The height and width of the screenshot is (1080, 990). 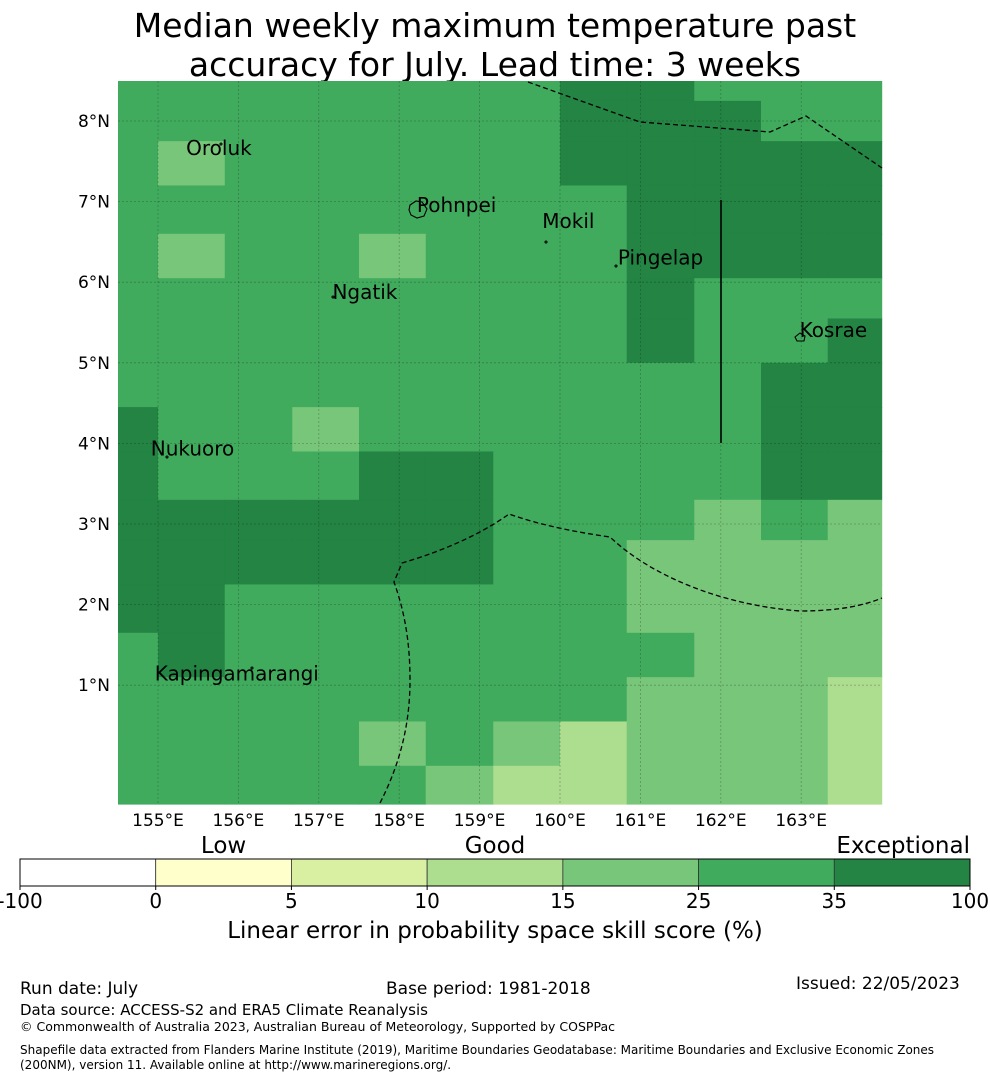 I want to click on colorbar, so click(x=495, y=872).